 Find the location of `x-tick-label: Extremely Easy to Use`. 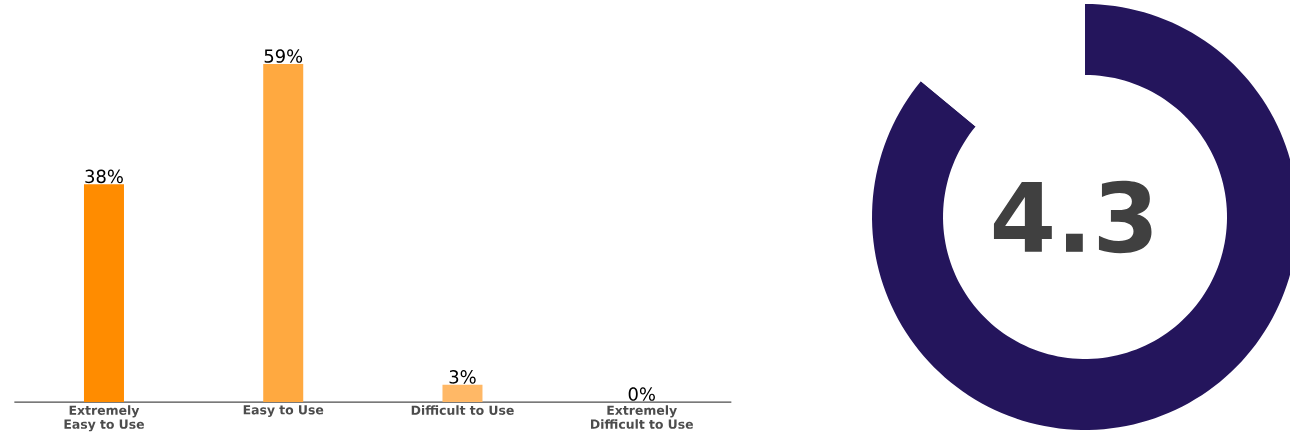

x-tick-label: Extremely Easy to Use is located at coordinates (104, 418).